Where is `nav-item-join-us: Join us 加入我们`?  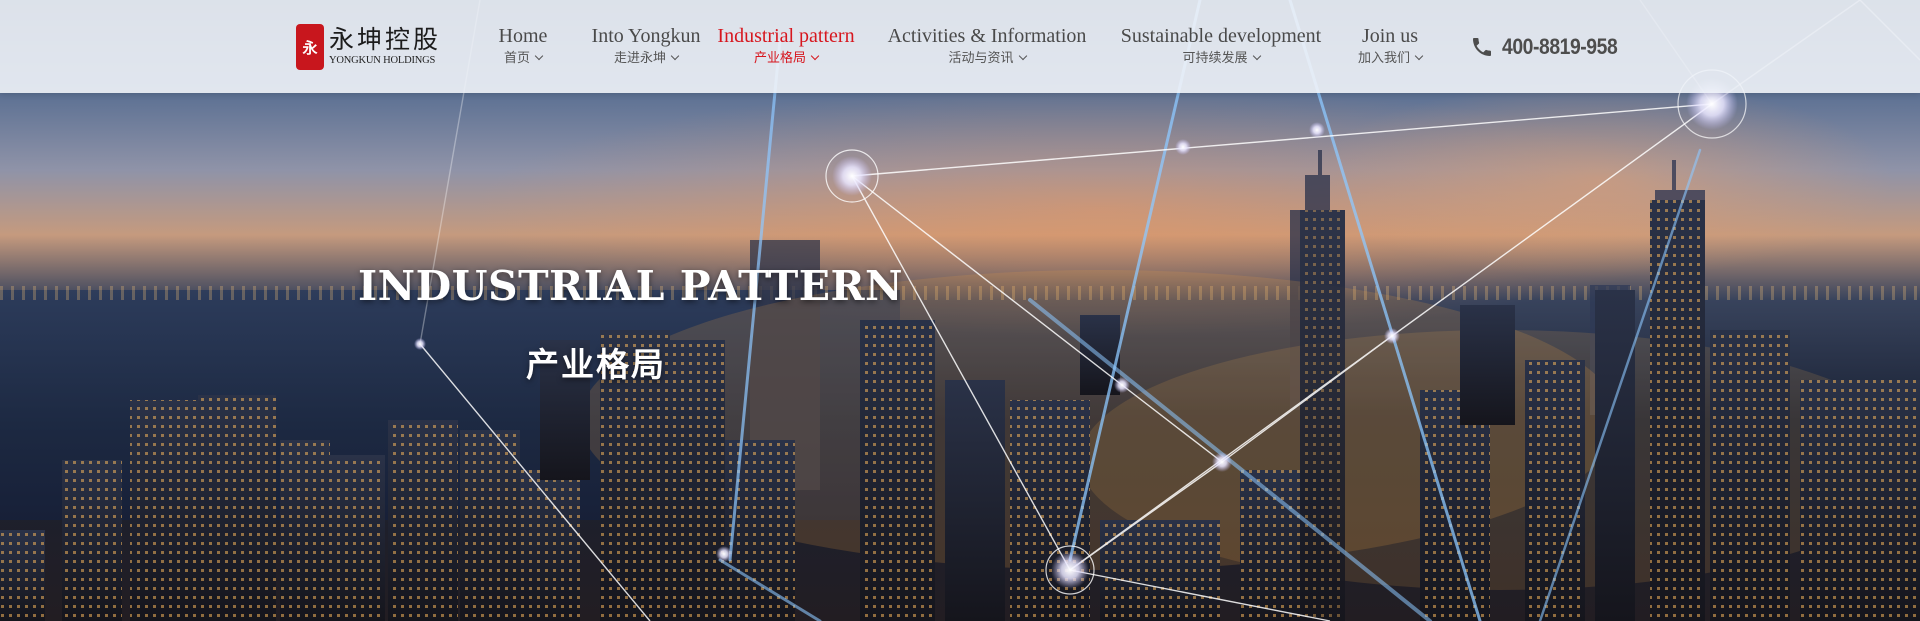 nav-item-join-us: Join us 加入我们 is located at coordinates (1390, 46).